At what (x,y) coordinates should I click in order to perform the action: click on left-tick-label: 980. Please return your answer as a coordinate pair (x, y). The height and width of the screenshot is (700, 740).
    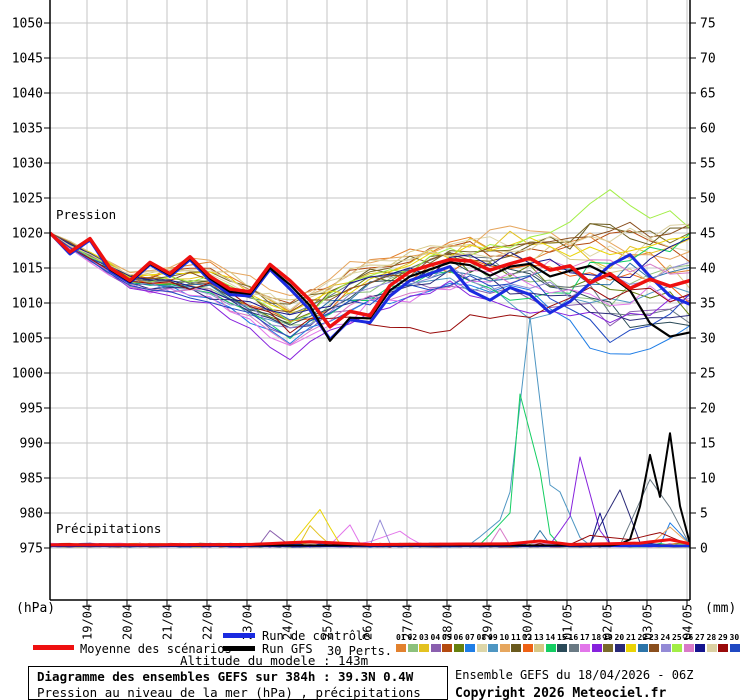
    Looking at the image, I should click on (31, 514).